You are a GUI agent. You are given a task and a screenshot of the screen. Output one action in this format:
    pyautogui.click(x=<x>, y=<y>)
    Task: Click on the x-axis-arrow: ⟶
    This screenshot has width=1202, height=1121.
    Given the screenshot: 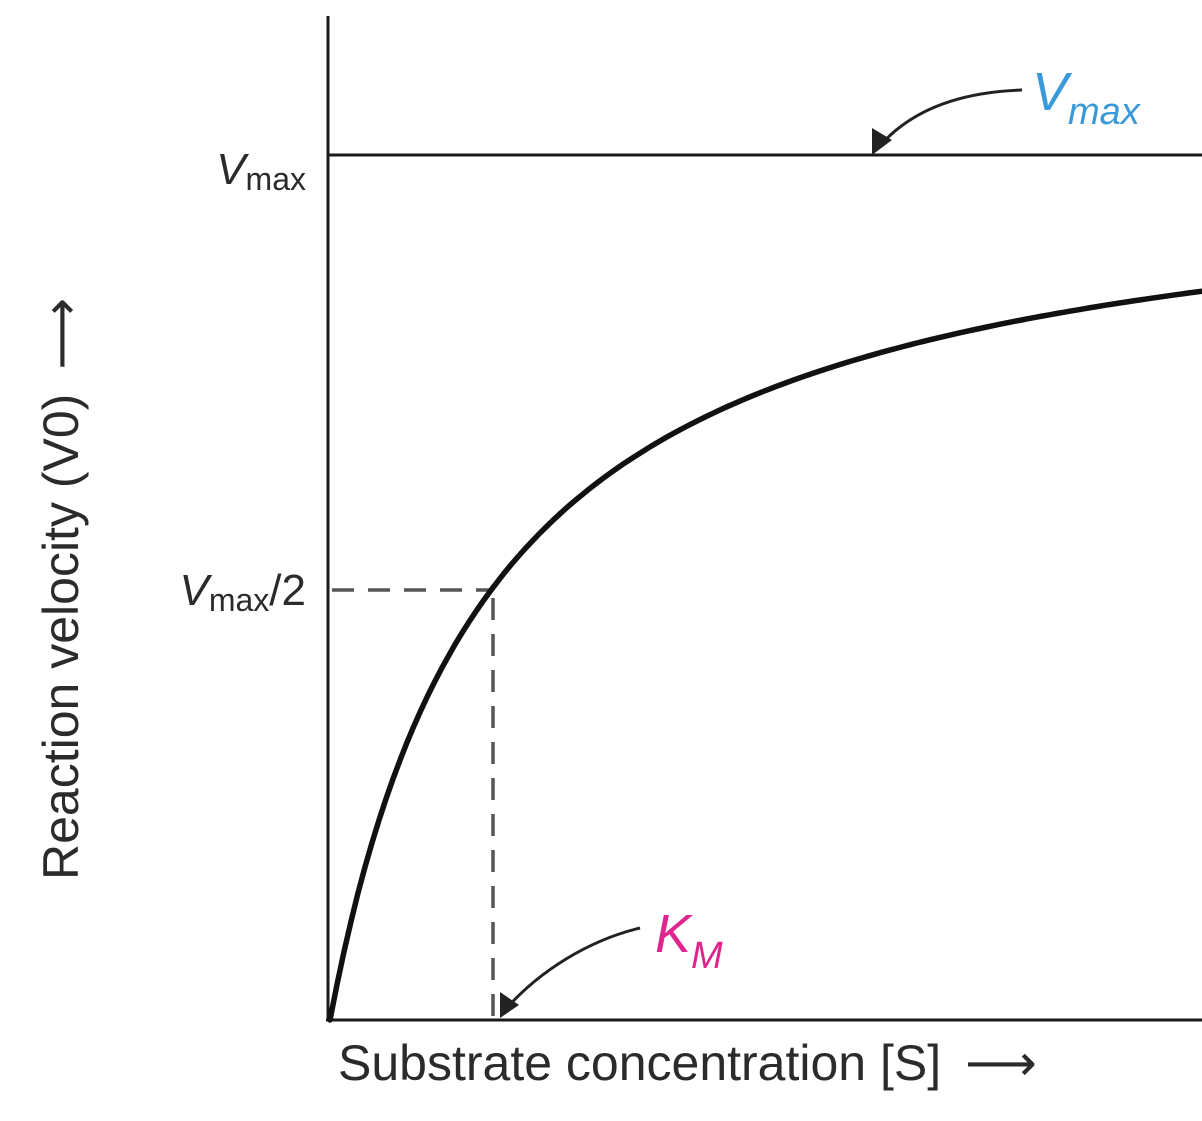 What is the action you would take?
    pyautogui.click(x=1001, y=1063)
    